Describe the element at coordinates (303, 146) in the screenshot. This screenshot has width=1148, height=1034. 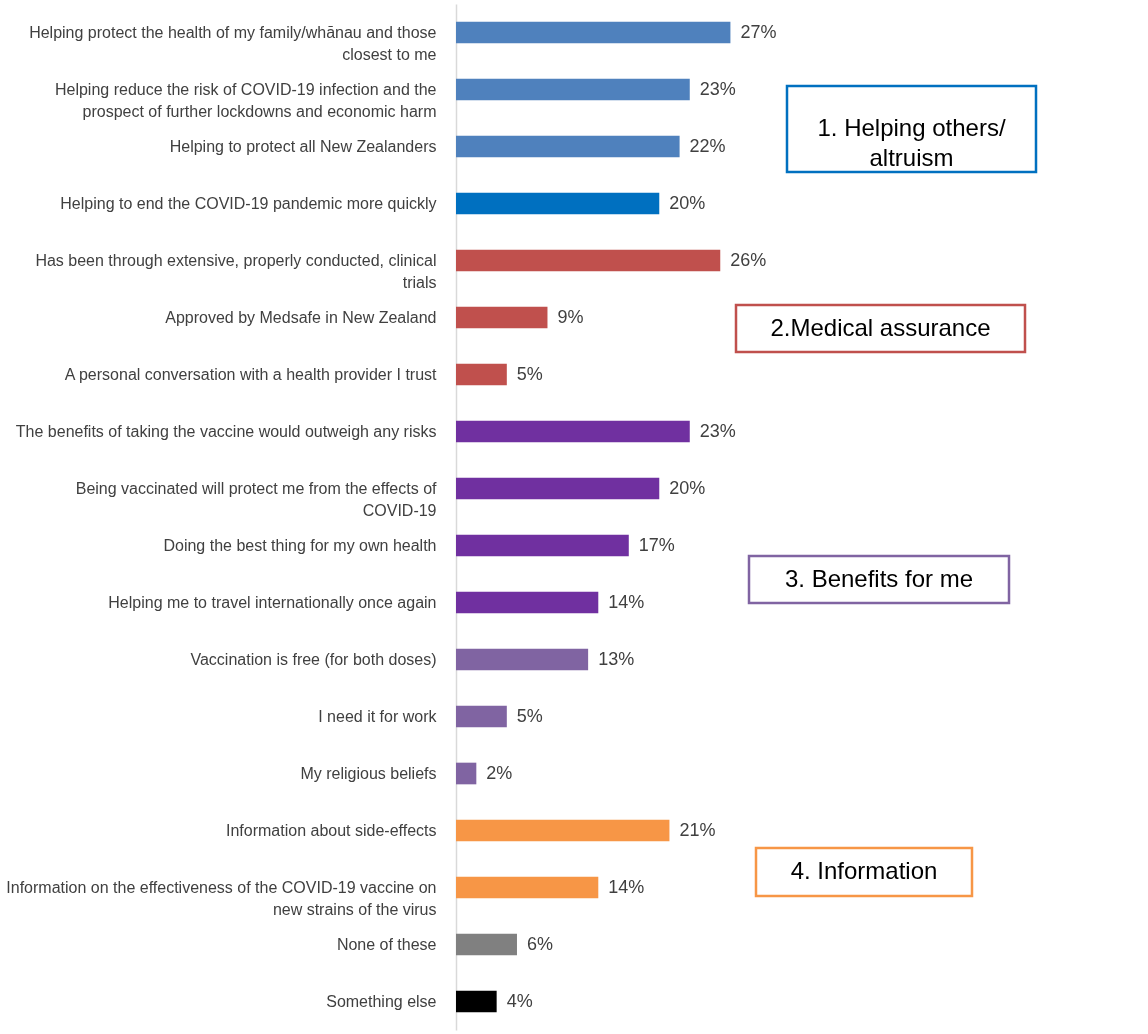
I see `y-tick-label: Helping to protect all New Zealanders` at that location.